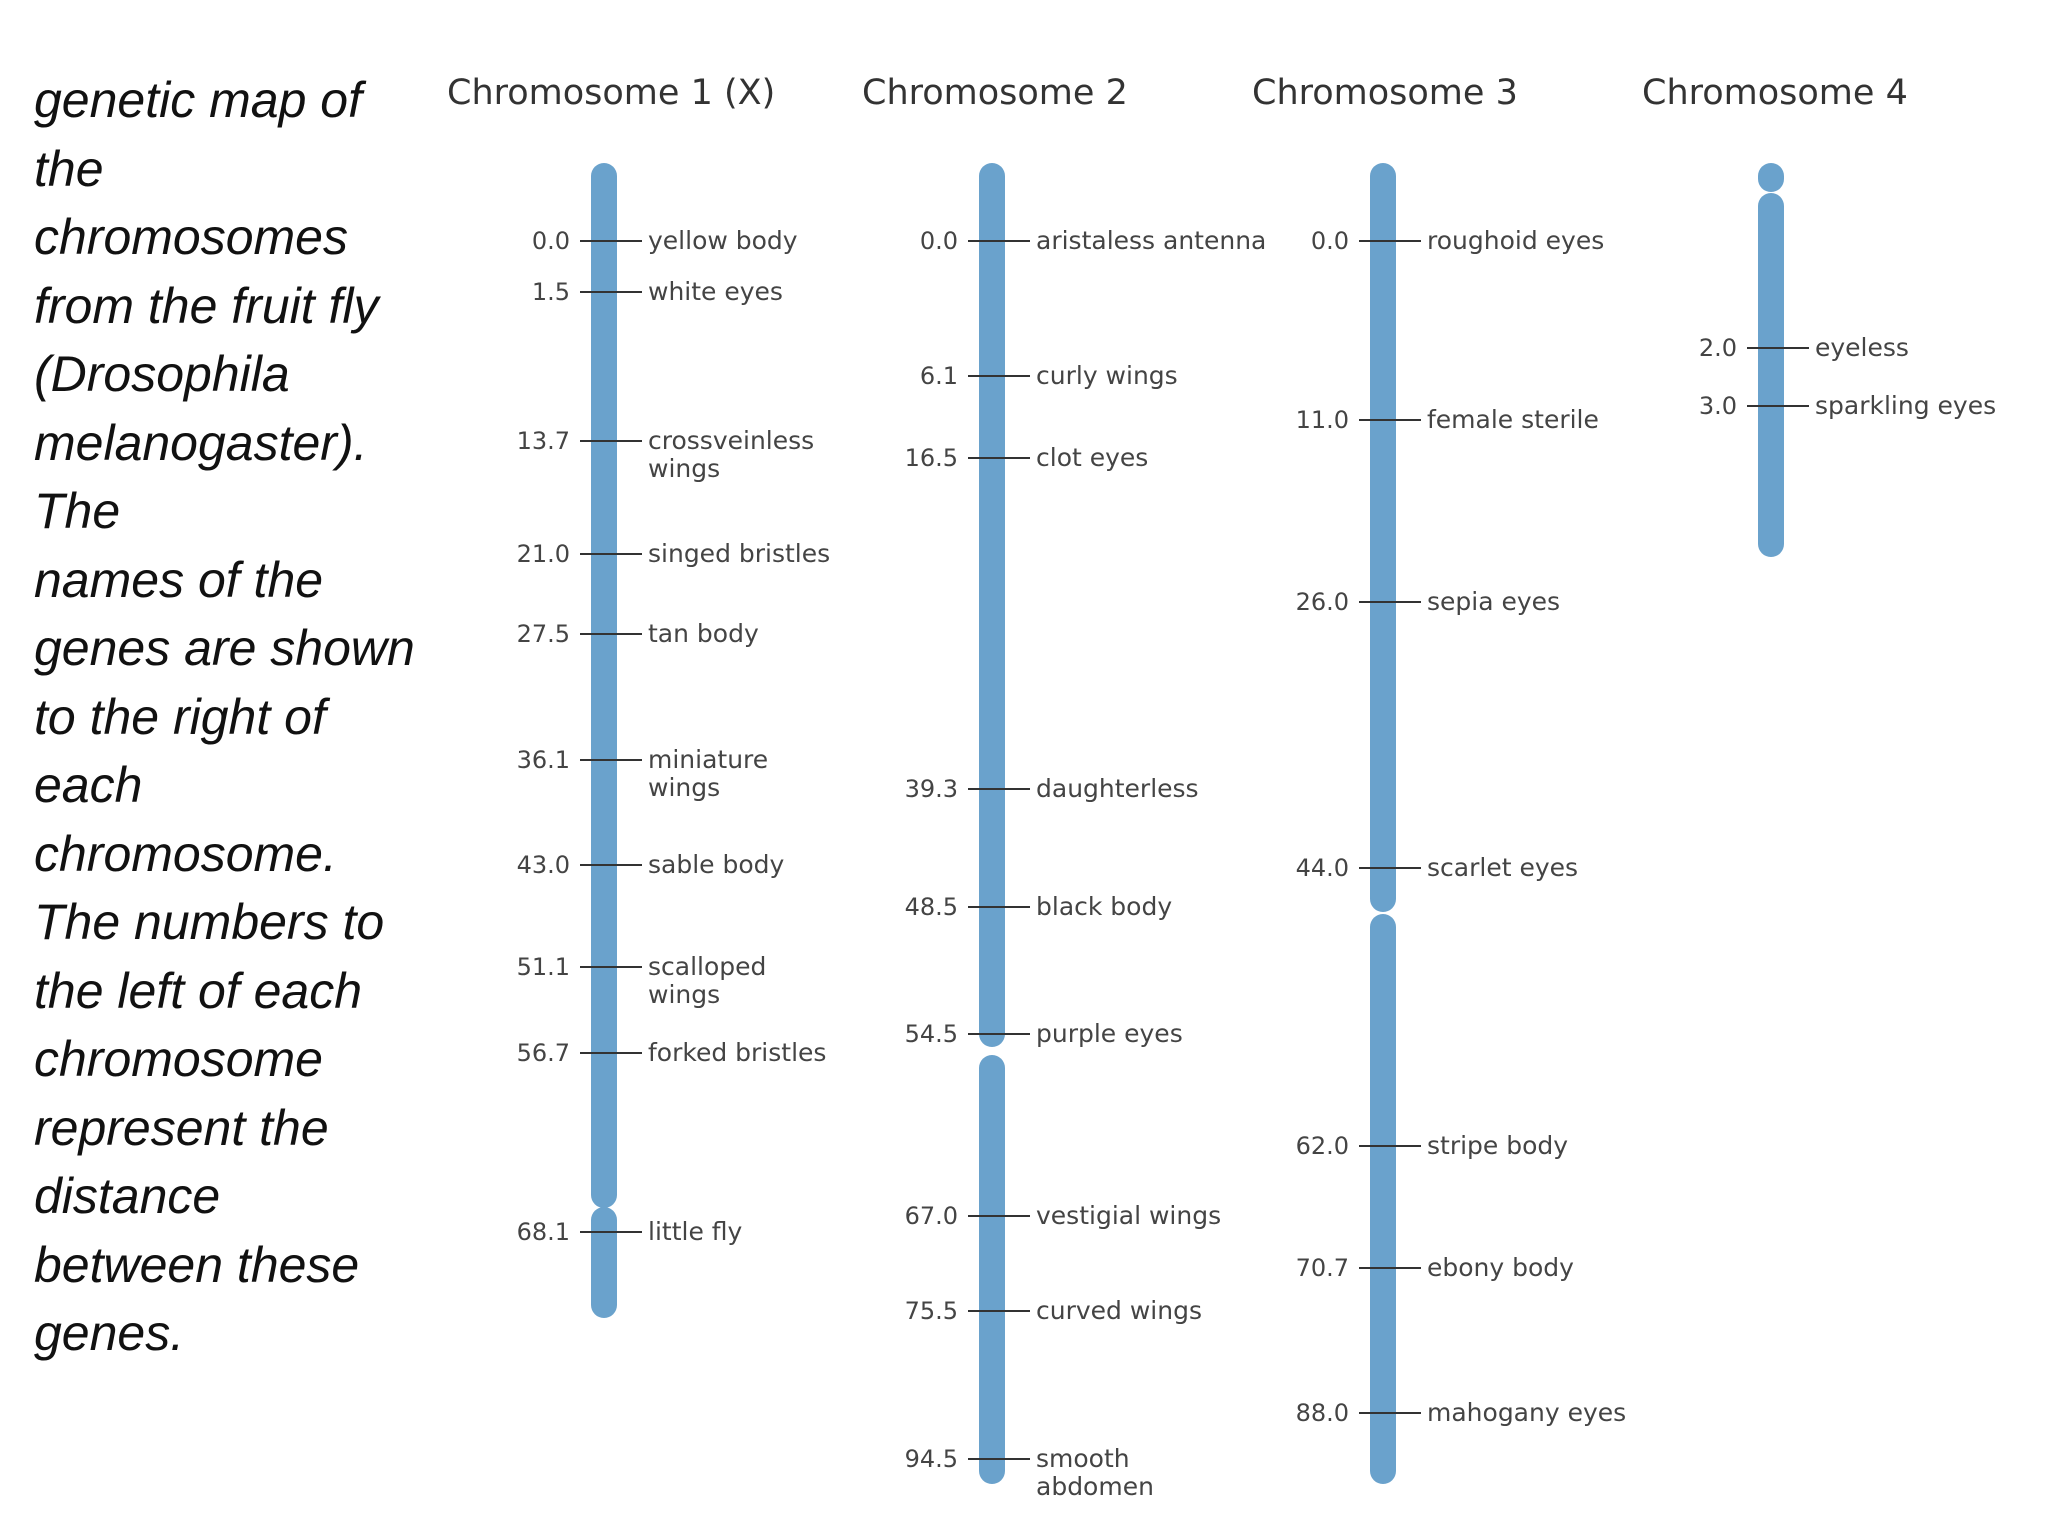 The image size is (2048, 1536). I want to click on caption-line: the, so click(69, 168).